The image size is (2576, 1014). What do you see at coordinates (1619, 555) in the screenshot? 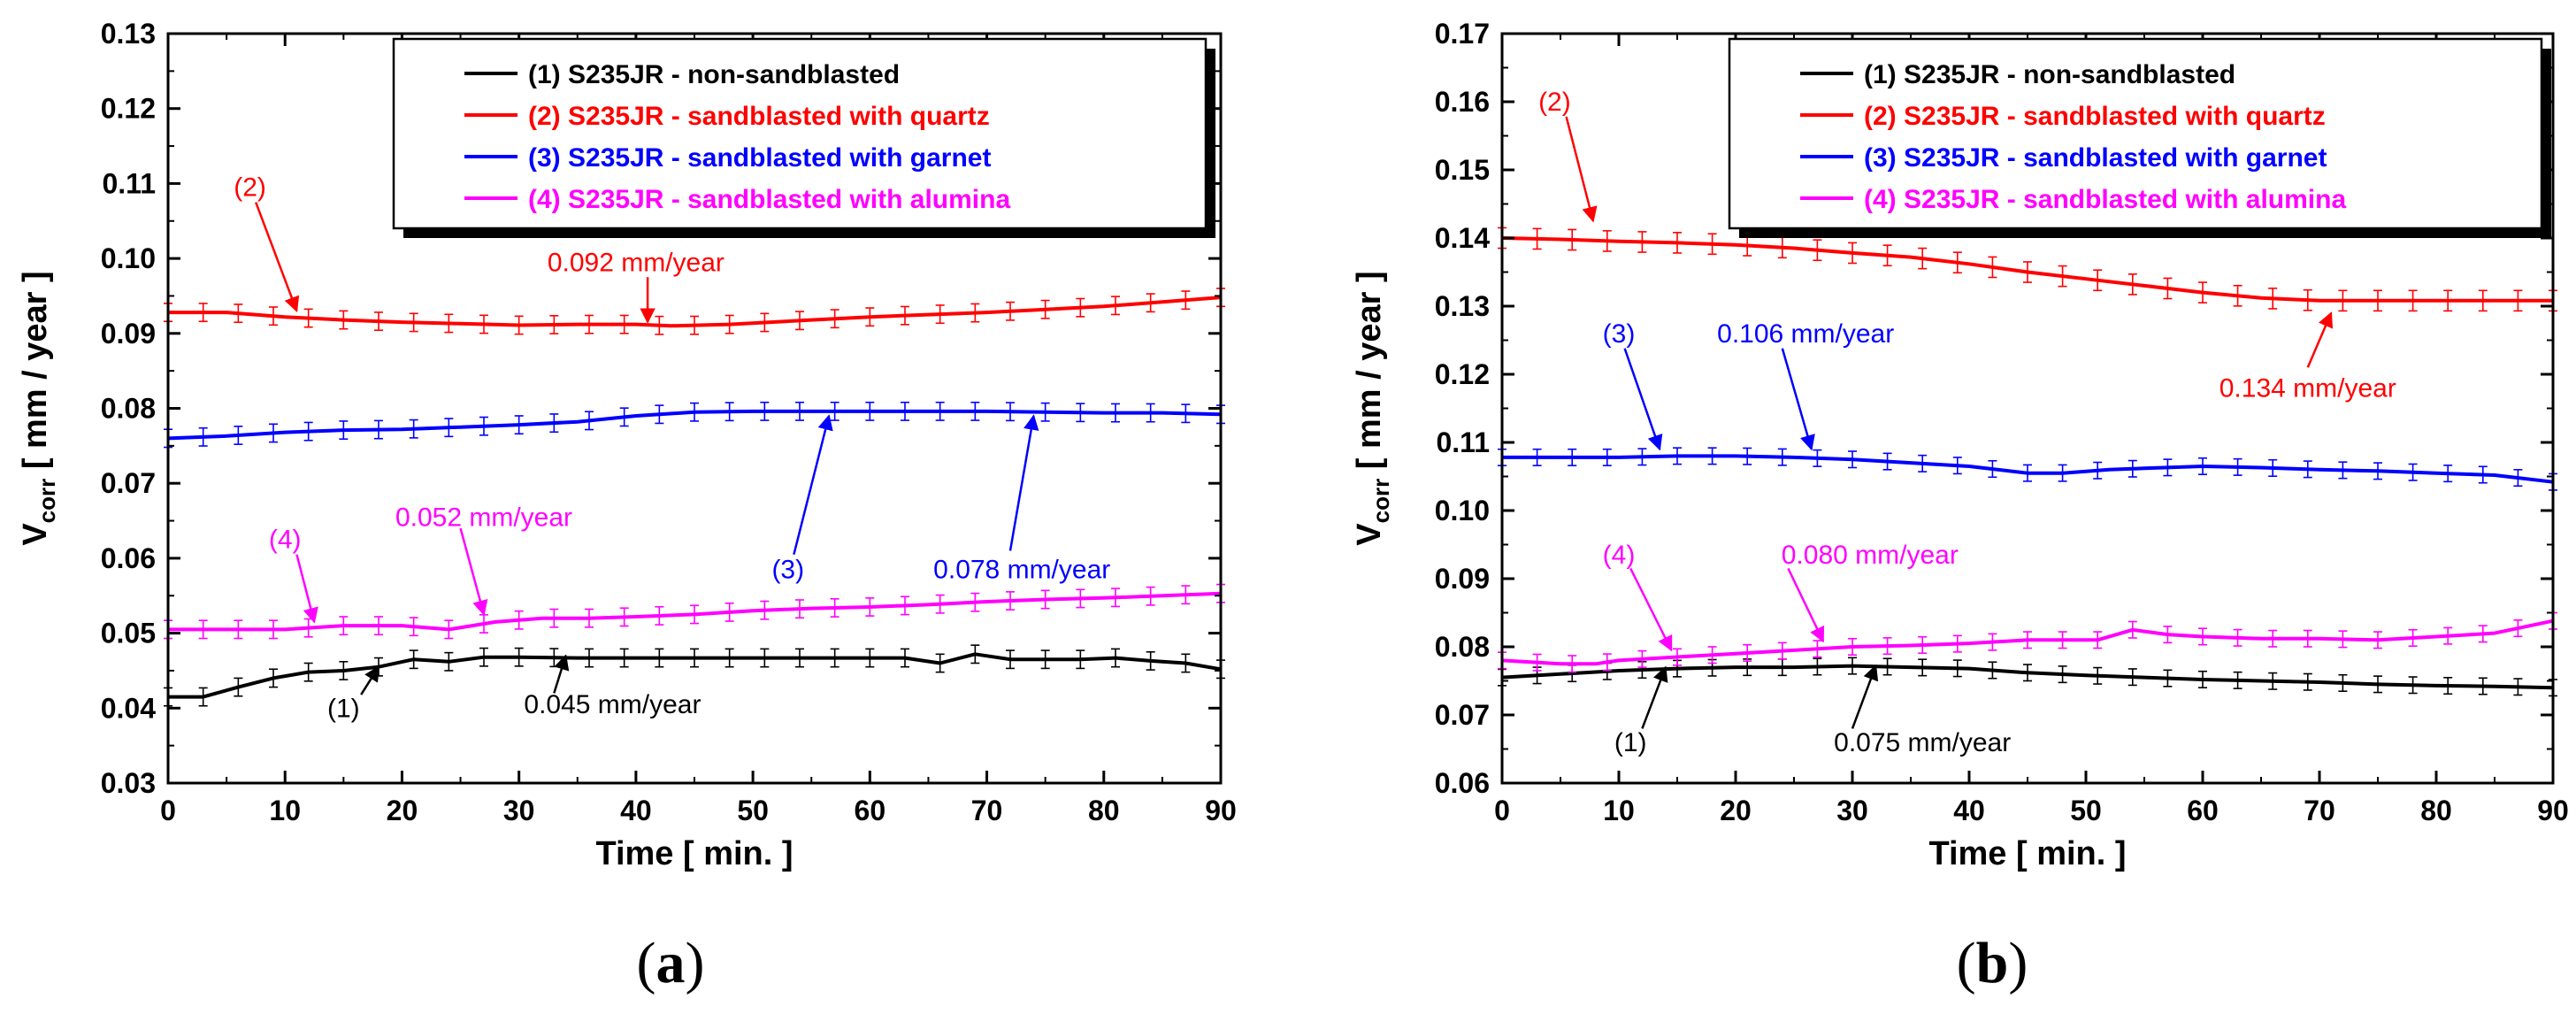
I see `annotation-label: (4)` at bounding box center [1619, 555].